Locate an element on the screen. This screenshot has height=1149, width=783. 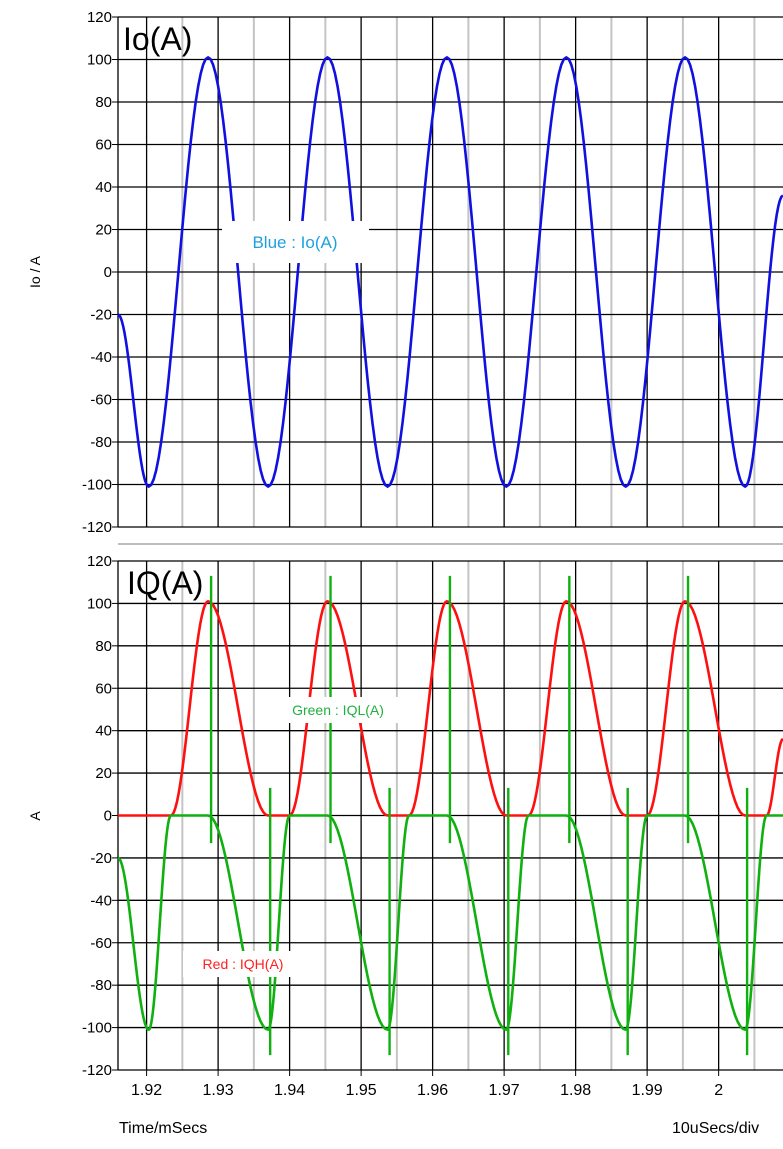
x-tick-label: 2 is located at coordinates (718, 1090).